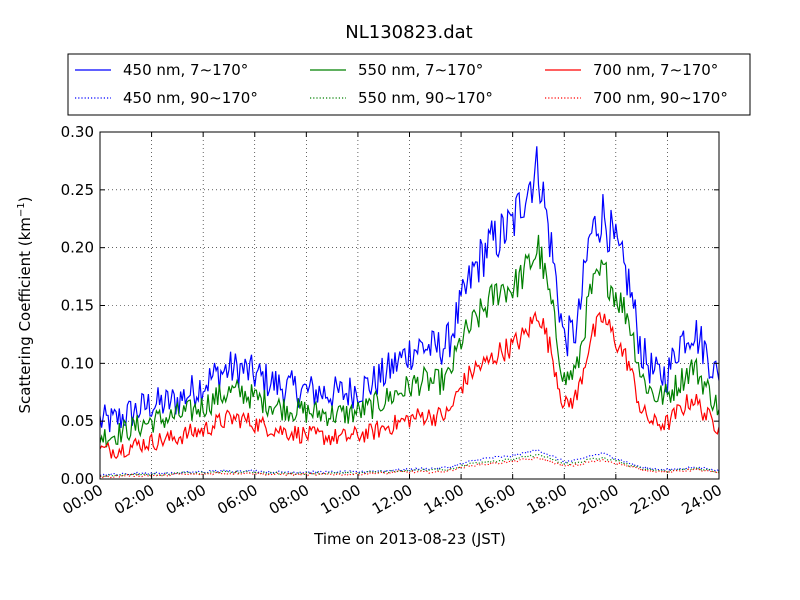  I want to click on legend-box, so click(409, 84).